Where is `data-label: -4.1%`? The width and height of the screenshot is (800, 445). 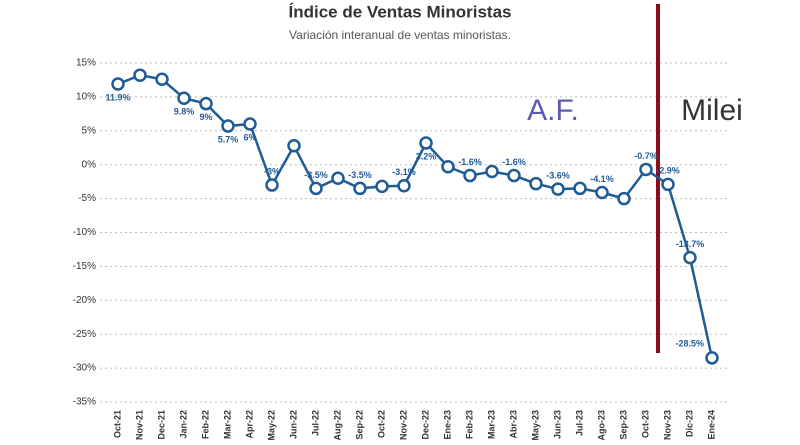
data-label: -4.1% is located at coordinates (602, 179).